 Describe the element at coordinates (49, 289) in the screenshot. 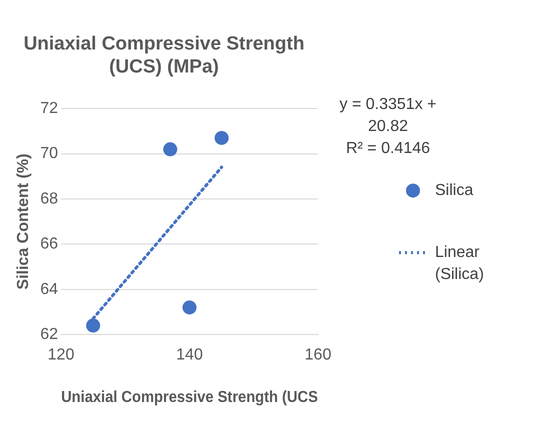

I see `y-tick-label: 64` at that location.